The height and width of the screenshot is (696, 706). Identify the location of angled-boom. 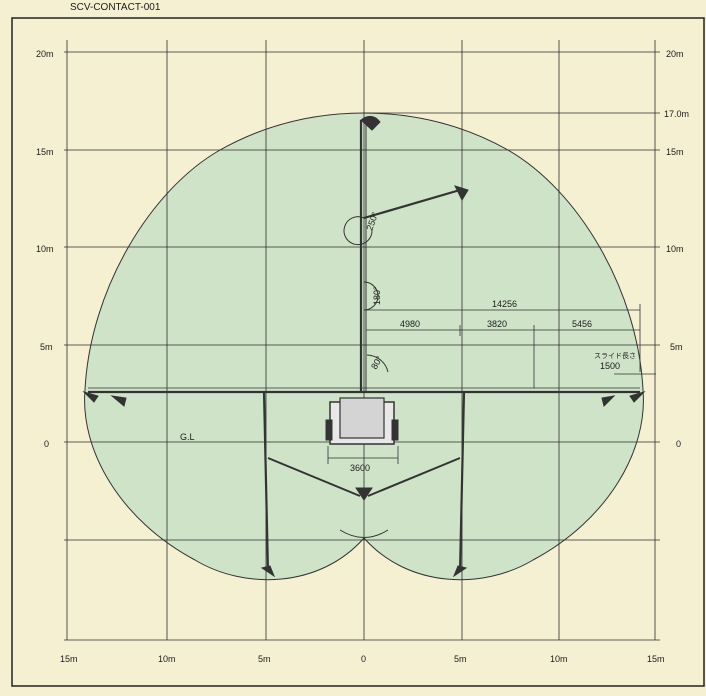
(412, 204).